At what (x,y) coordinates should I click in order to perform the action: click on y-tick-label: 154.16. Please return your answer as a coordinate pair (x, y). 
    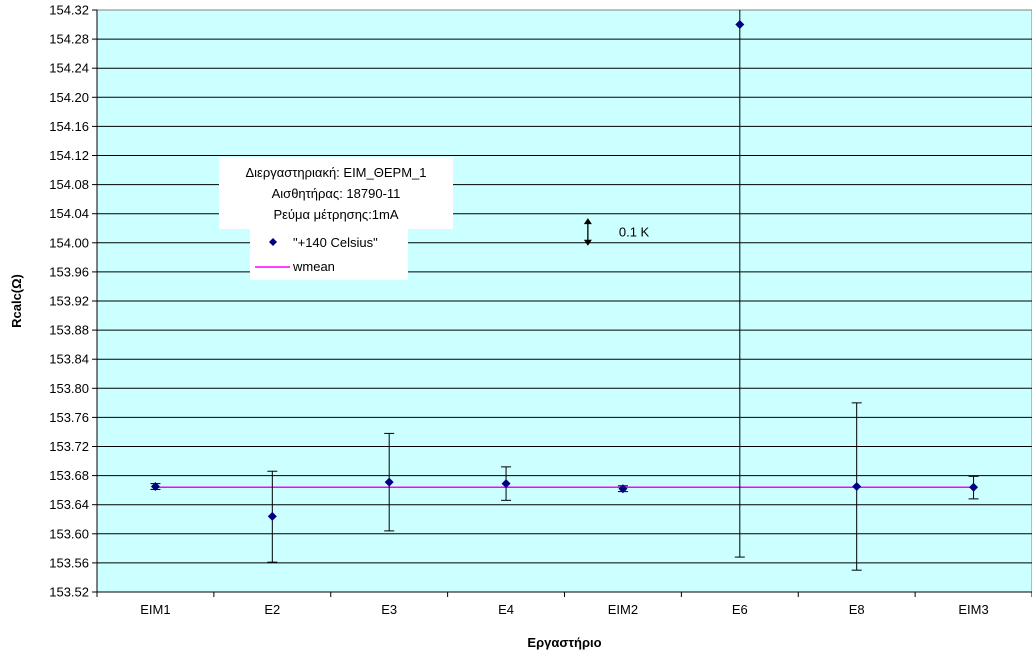
    Looking at the image, I should click on (69, 126).